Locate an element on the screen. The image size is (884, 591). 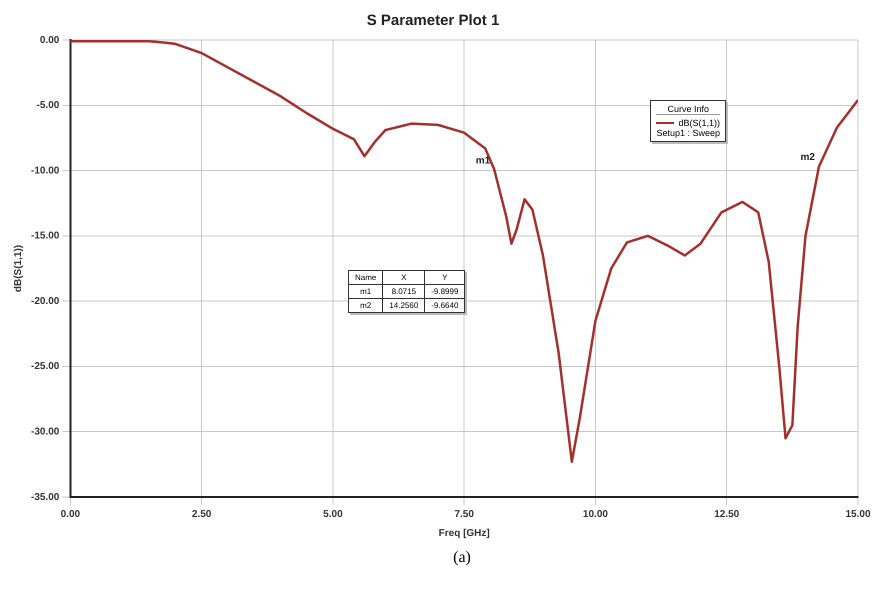
y-tick-label: -10.00 is located at coordinates (45, 170).